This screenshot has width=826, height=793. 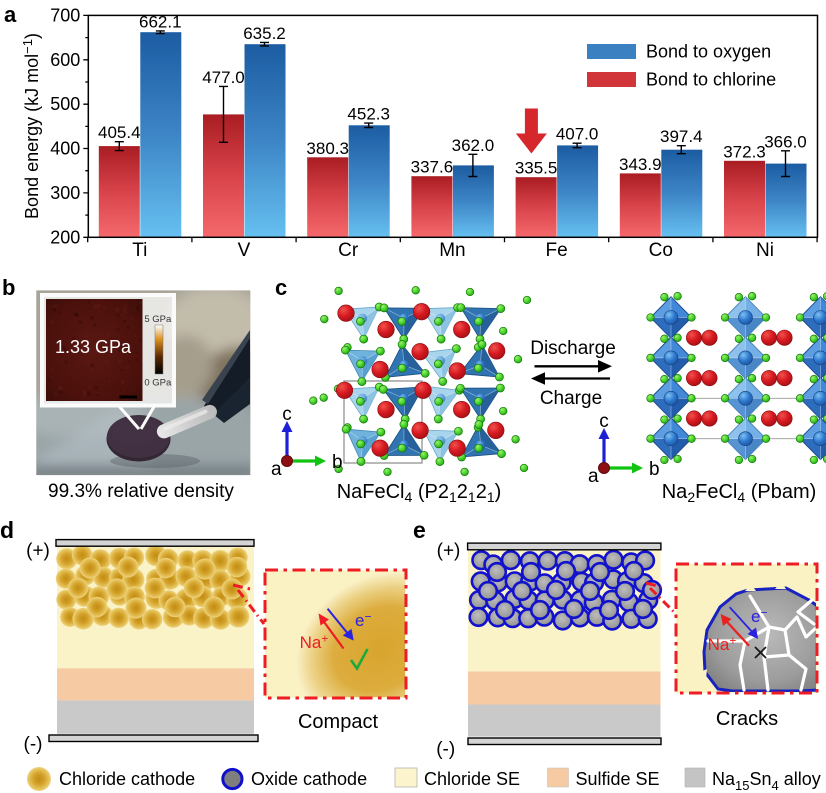 What do you see at coordinates (766, 781) in the screenshot?
I see `svg-text: Na15Sn4 alloy` at bounding box center [766, 781].